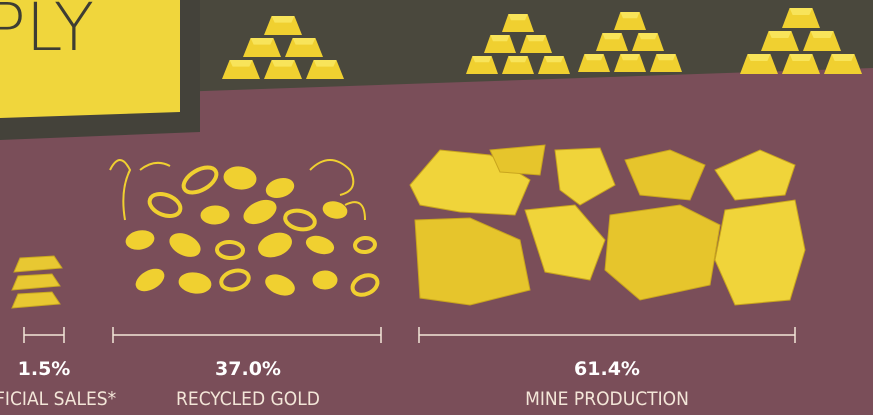  I want to click on percent: 1.5%, so click(44, 369).